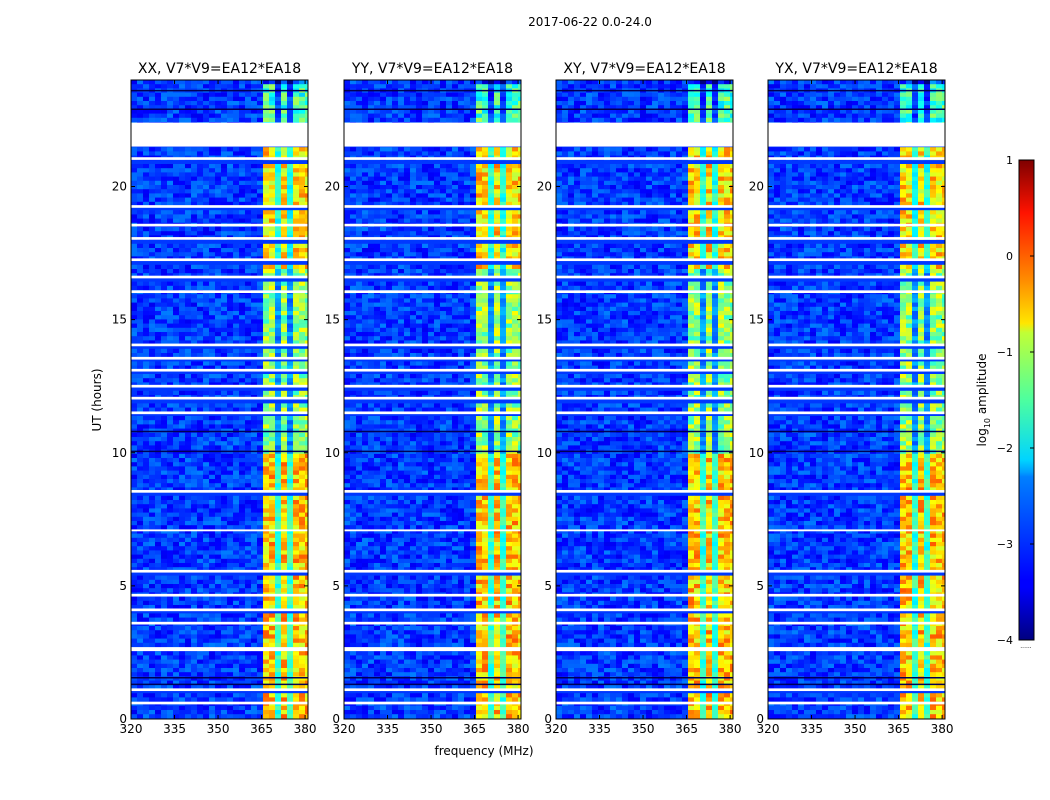  I want to click on colorbar-tick-label: 0, so click(1009, 256).